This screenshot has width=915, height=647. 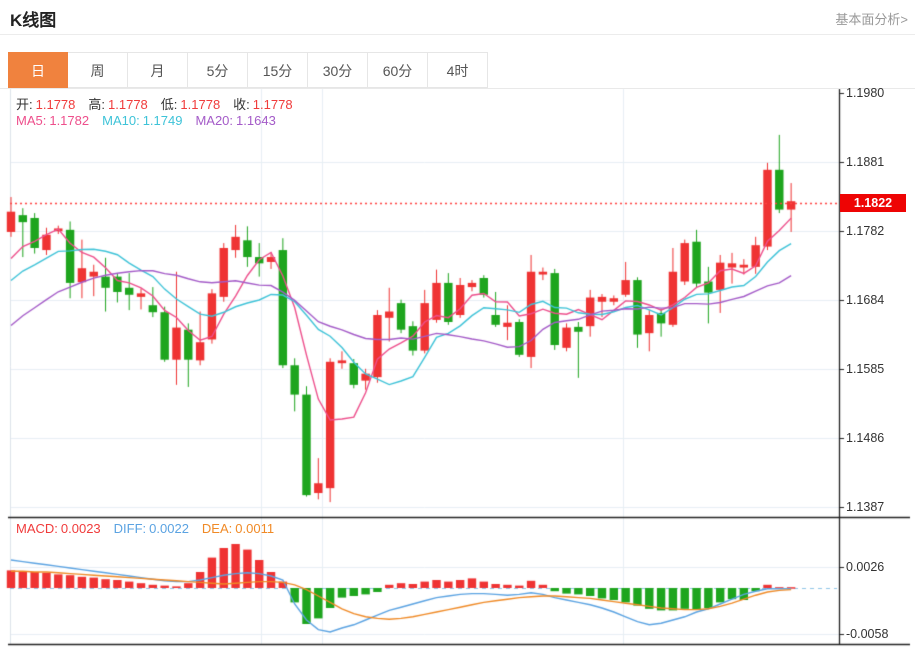 What do you see at coordinates (865, 567) in the screenshot?
I see `macd-axis-label: 0.0026` at bounding box center [865, 567].